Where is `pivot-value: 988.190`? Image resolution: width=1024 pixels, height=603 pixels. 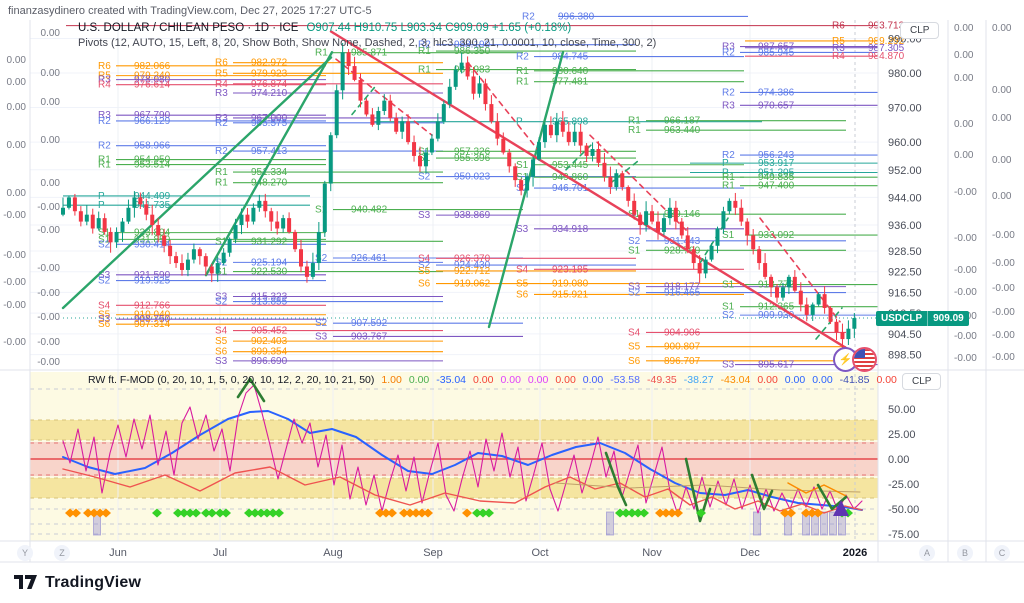 pivot-value: 988.190 is located at coordinates (472, 45).